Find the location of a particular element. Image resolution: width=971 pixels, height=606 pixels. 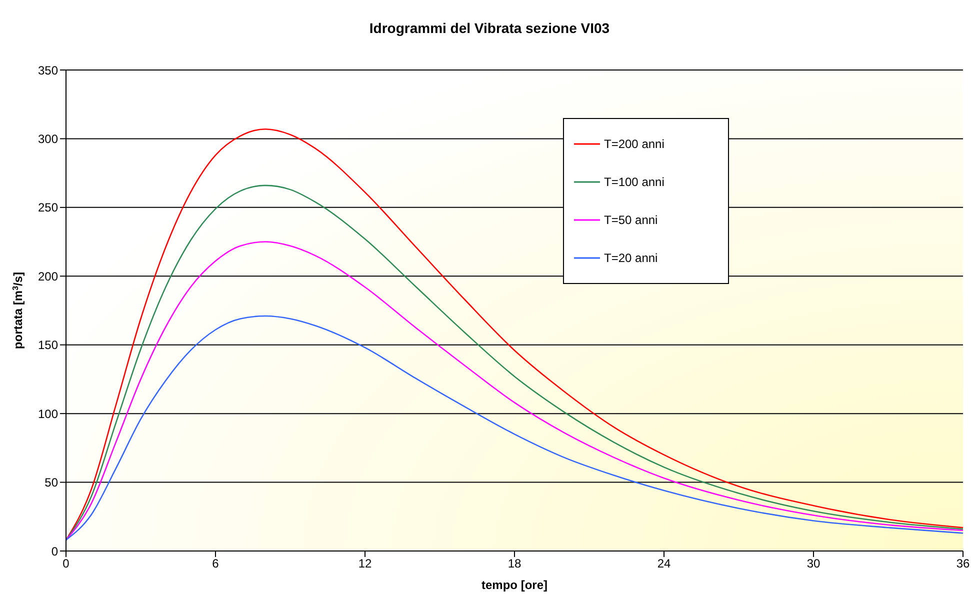

legend-label: T=50 anni is located at coordinates (631, 220).